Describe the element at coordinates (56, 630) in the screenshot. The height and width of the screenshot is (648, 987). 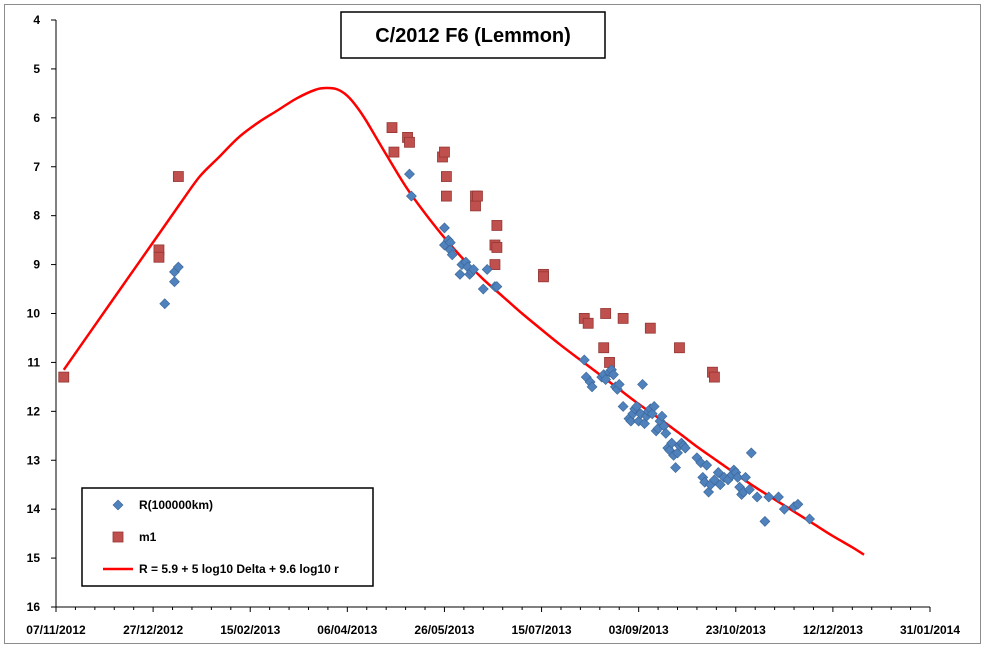
I see `x-tick-label: 07/11/2012` at that location.